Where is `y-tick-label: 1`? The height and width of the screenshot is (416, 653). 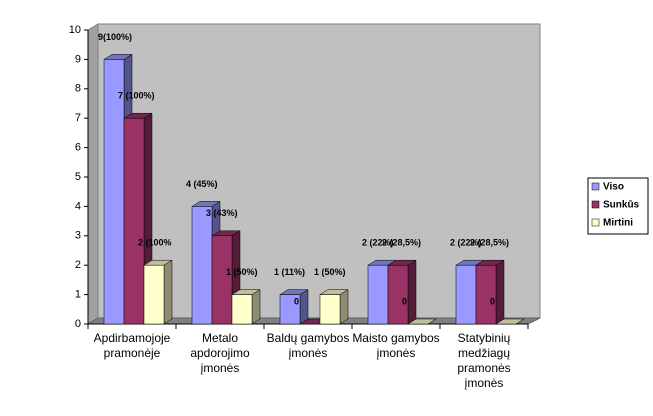
y-tick-label: 1 is located at coordinates (78, 295).